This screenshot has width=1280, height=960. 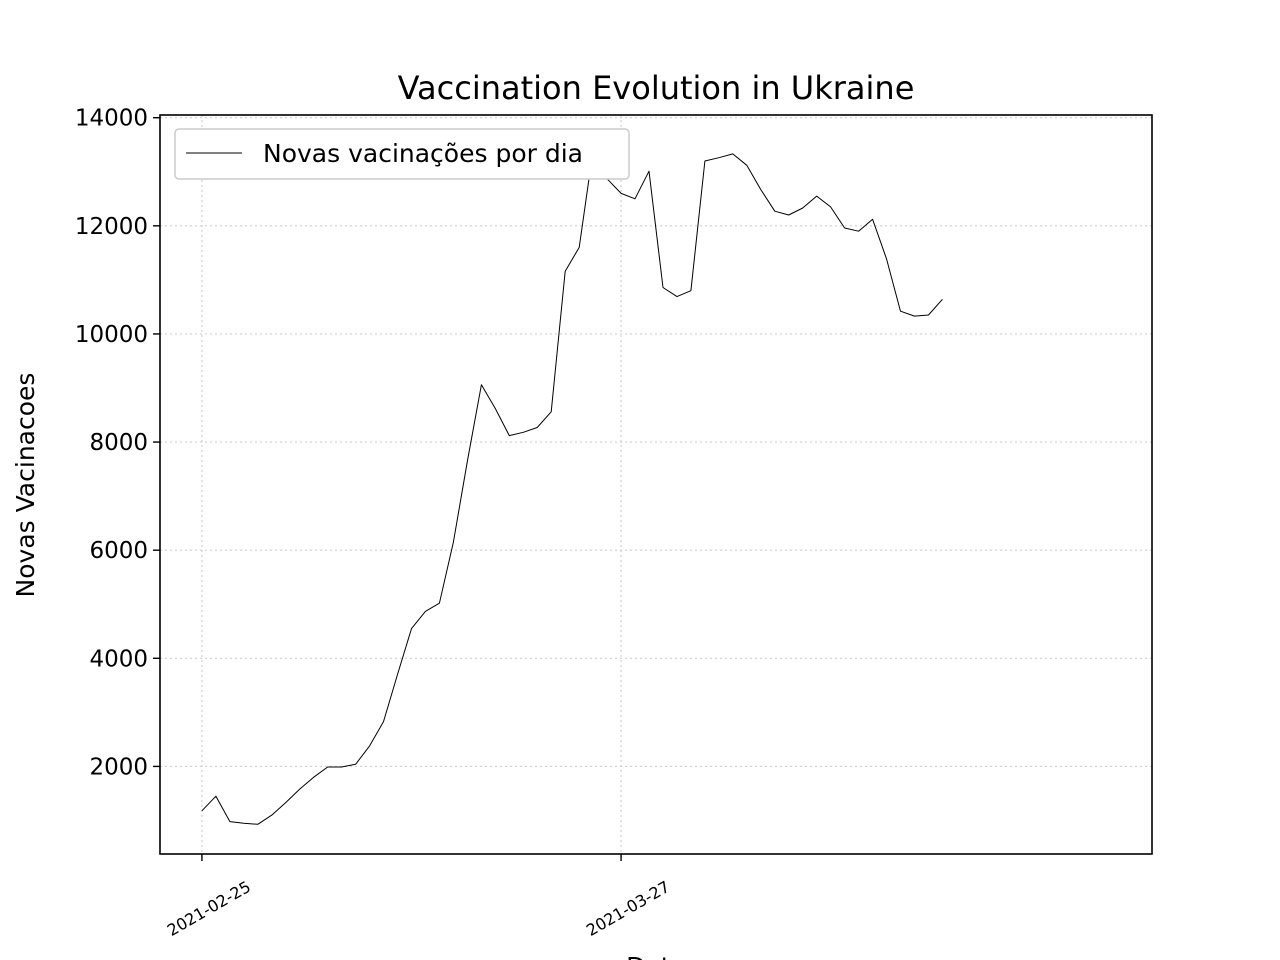 What do you see at coordinates (656, 956) in the screenshot?
I see `x-axis-label: Data` at bounding box center [656, 956].